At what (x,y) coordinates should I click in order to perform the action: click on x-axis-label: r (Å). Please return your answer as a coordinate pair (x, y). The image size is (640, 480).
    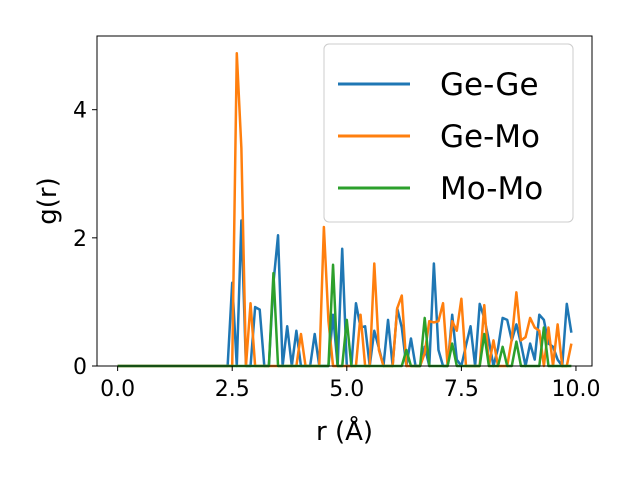
    Looking at the image, I should click on (344, 431).